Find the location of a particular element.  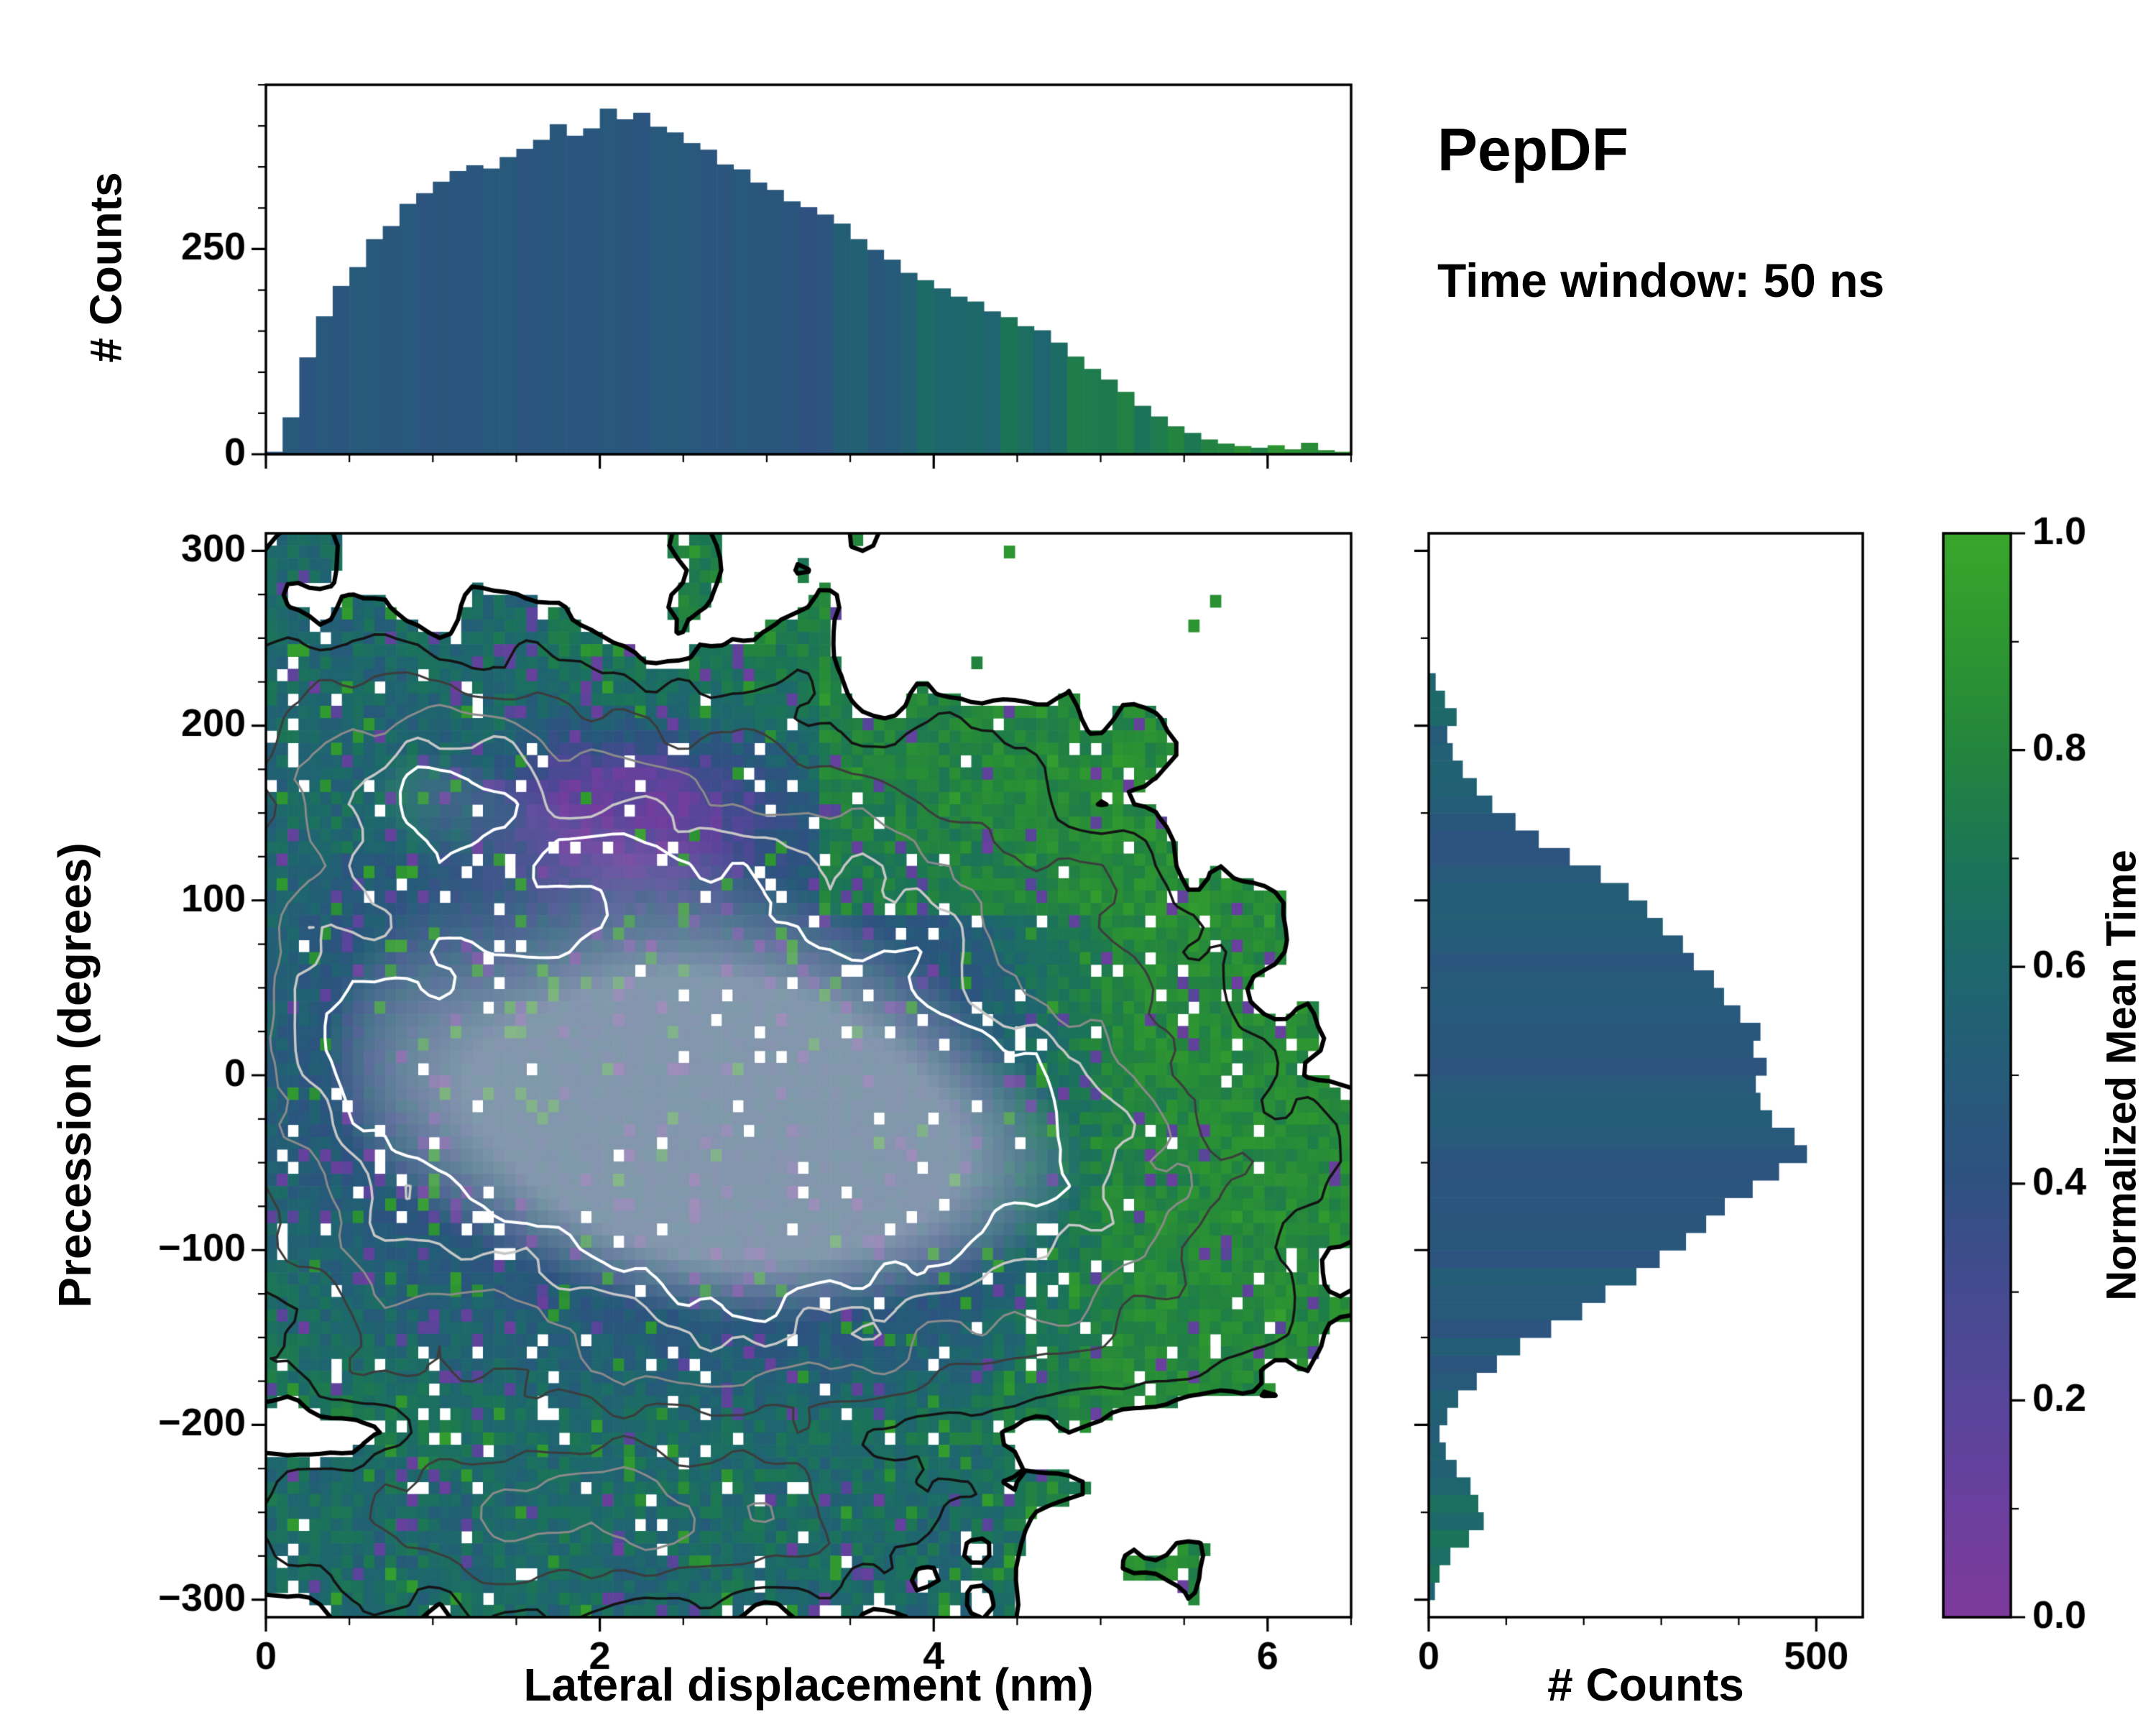

plot-title: PepDF is located at coordinates (1533, 149).